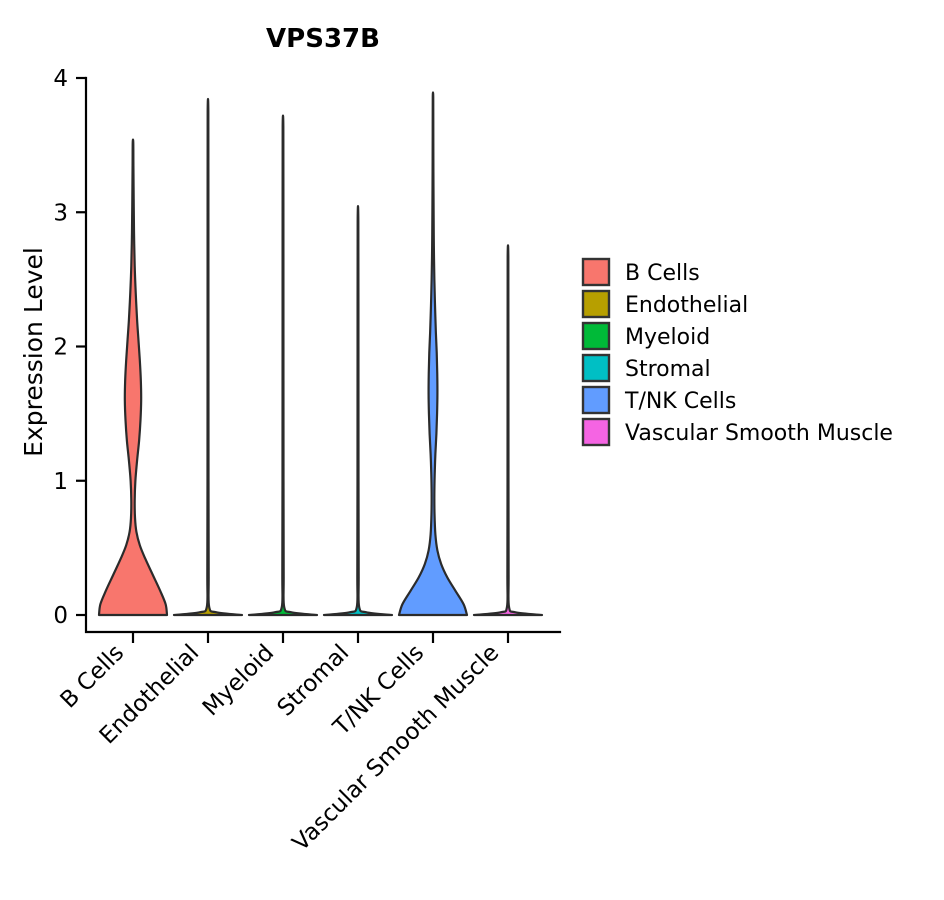 Image resolution: width=944 pixels, height=900 pixels. What do you see at coordinates (433, 354) in the screenshot?
I see `violin-t-nk-cells` at bounding box center [433, 354].